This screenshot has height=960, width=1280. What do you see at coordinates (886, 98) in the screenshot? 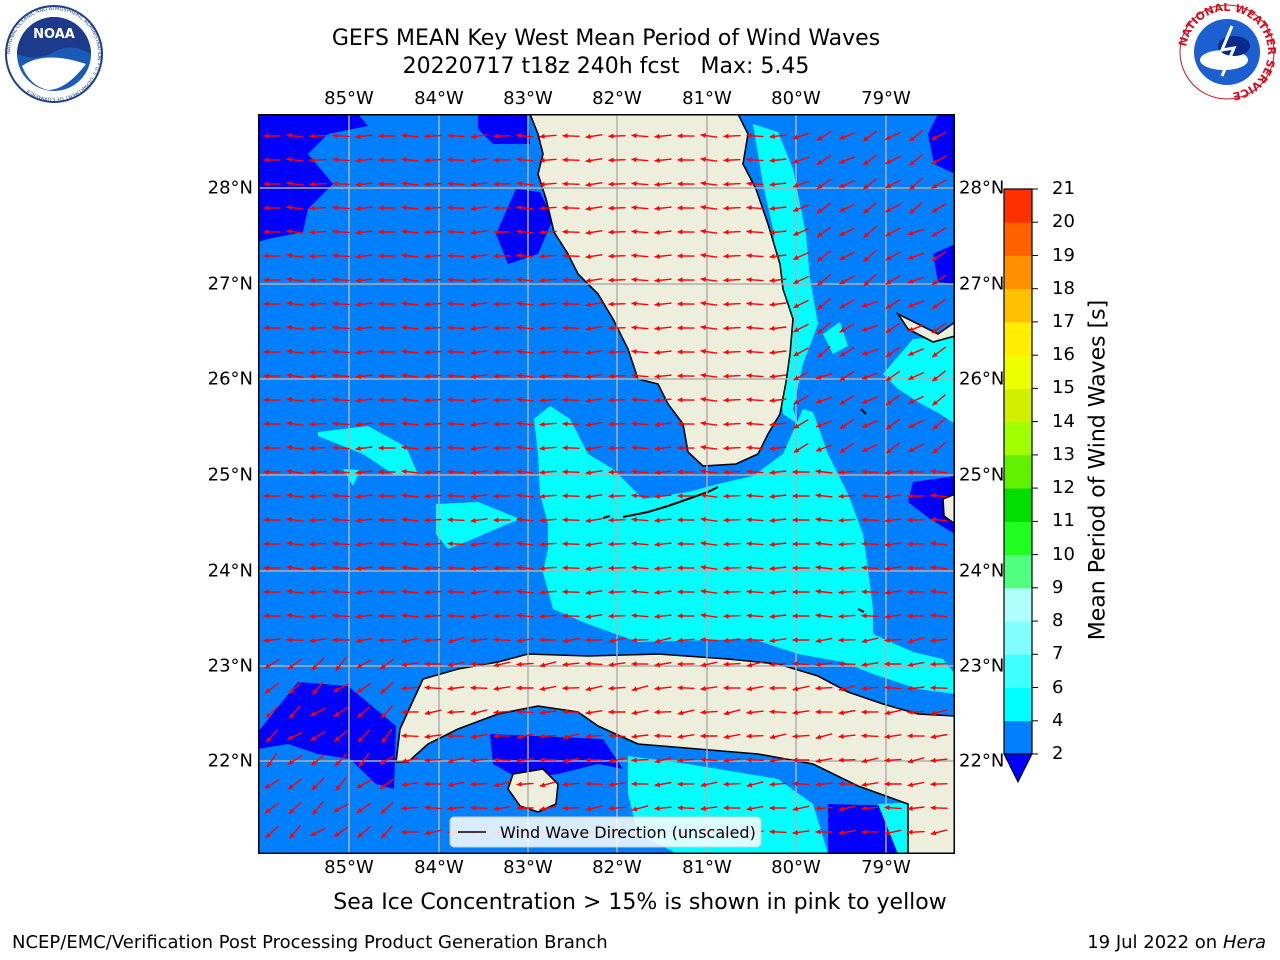
I see `lon-tick-top: 79°W` at bounding box center [886, 98].